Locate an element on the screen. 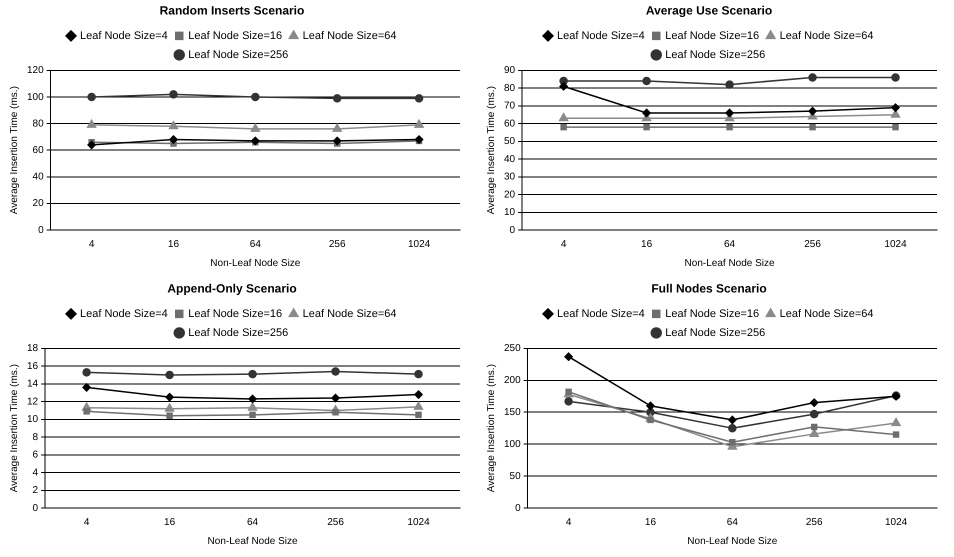 Image resolution: width=954 pixels, height=557 pixels. chart-title: Full Nodes Scenario is located at coordinates (709, 289).